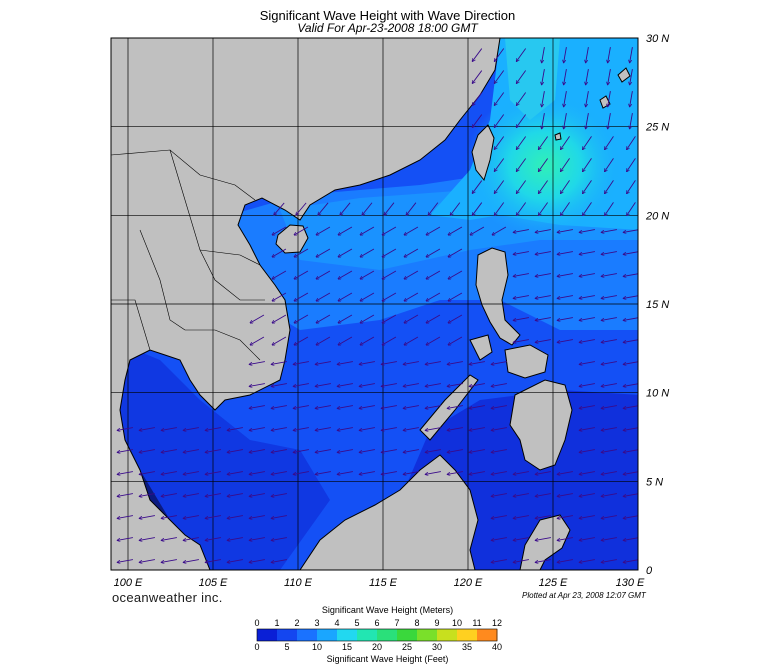 The image size is (775, 665). Describe the element at coordinates (277, 623) in the screenshot. I see `legend-meters-tick: 1` at that location.